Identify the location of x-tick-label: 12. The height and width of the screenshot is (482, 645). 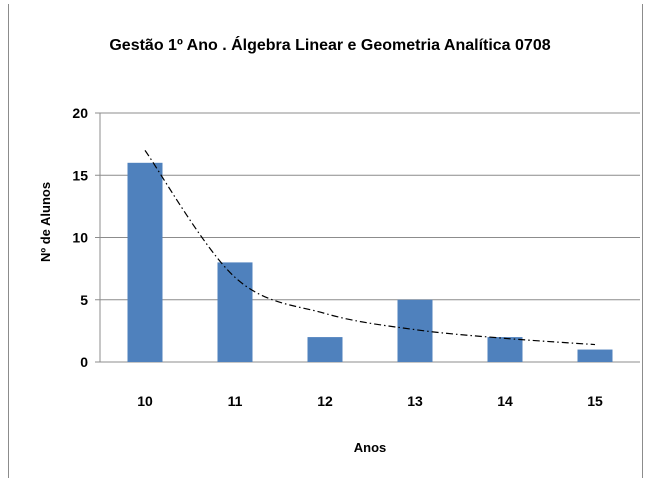
(325, 401).